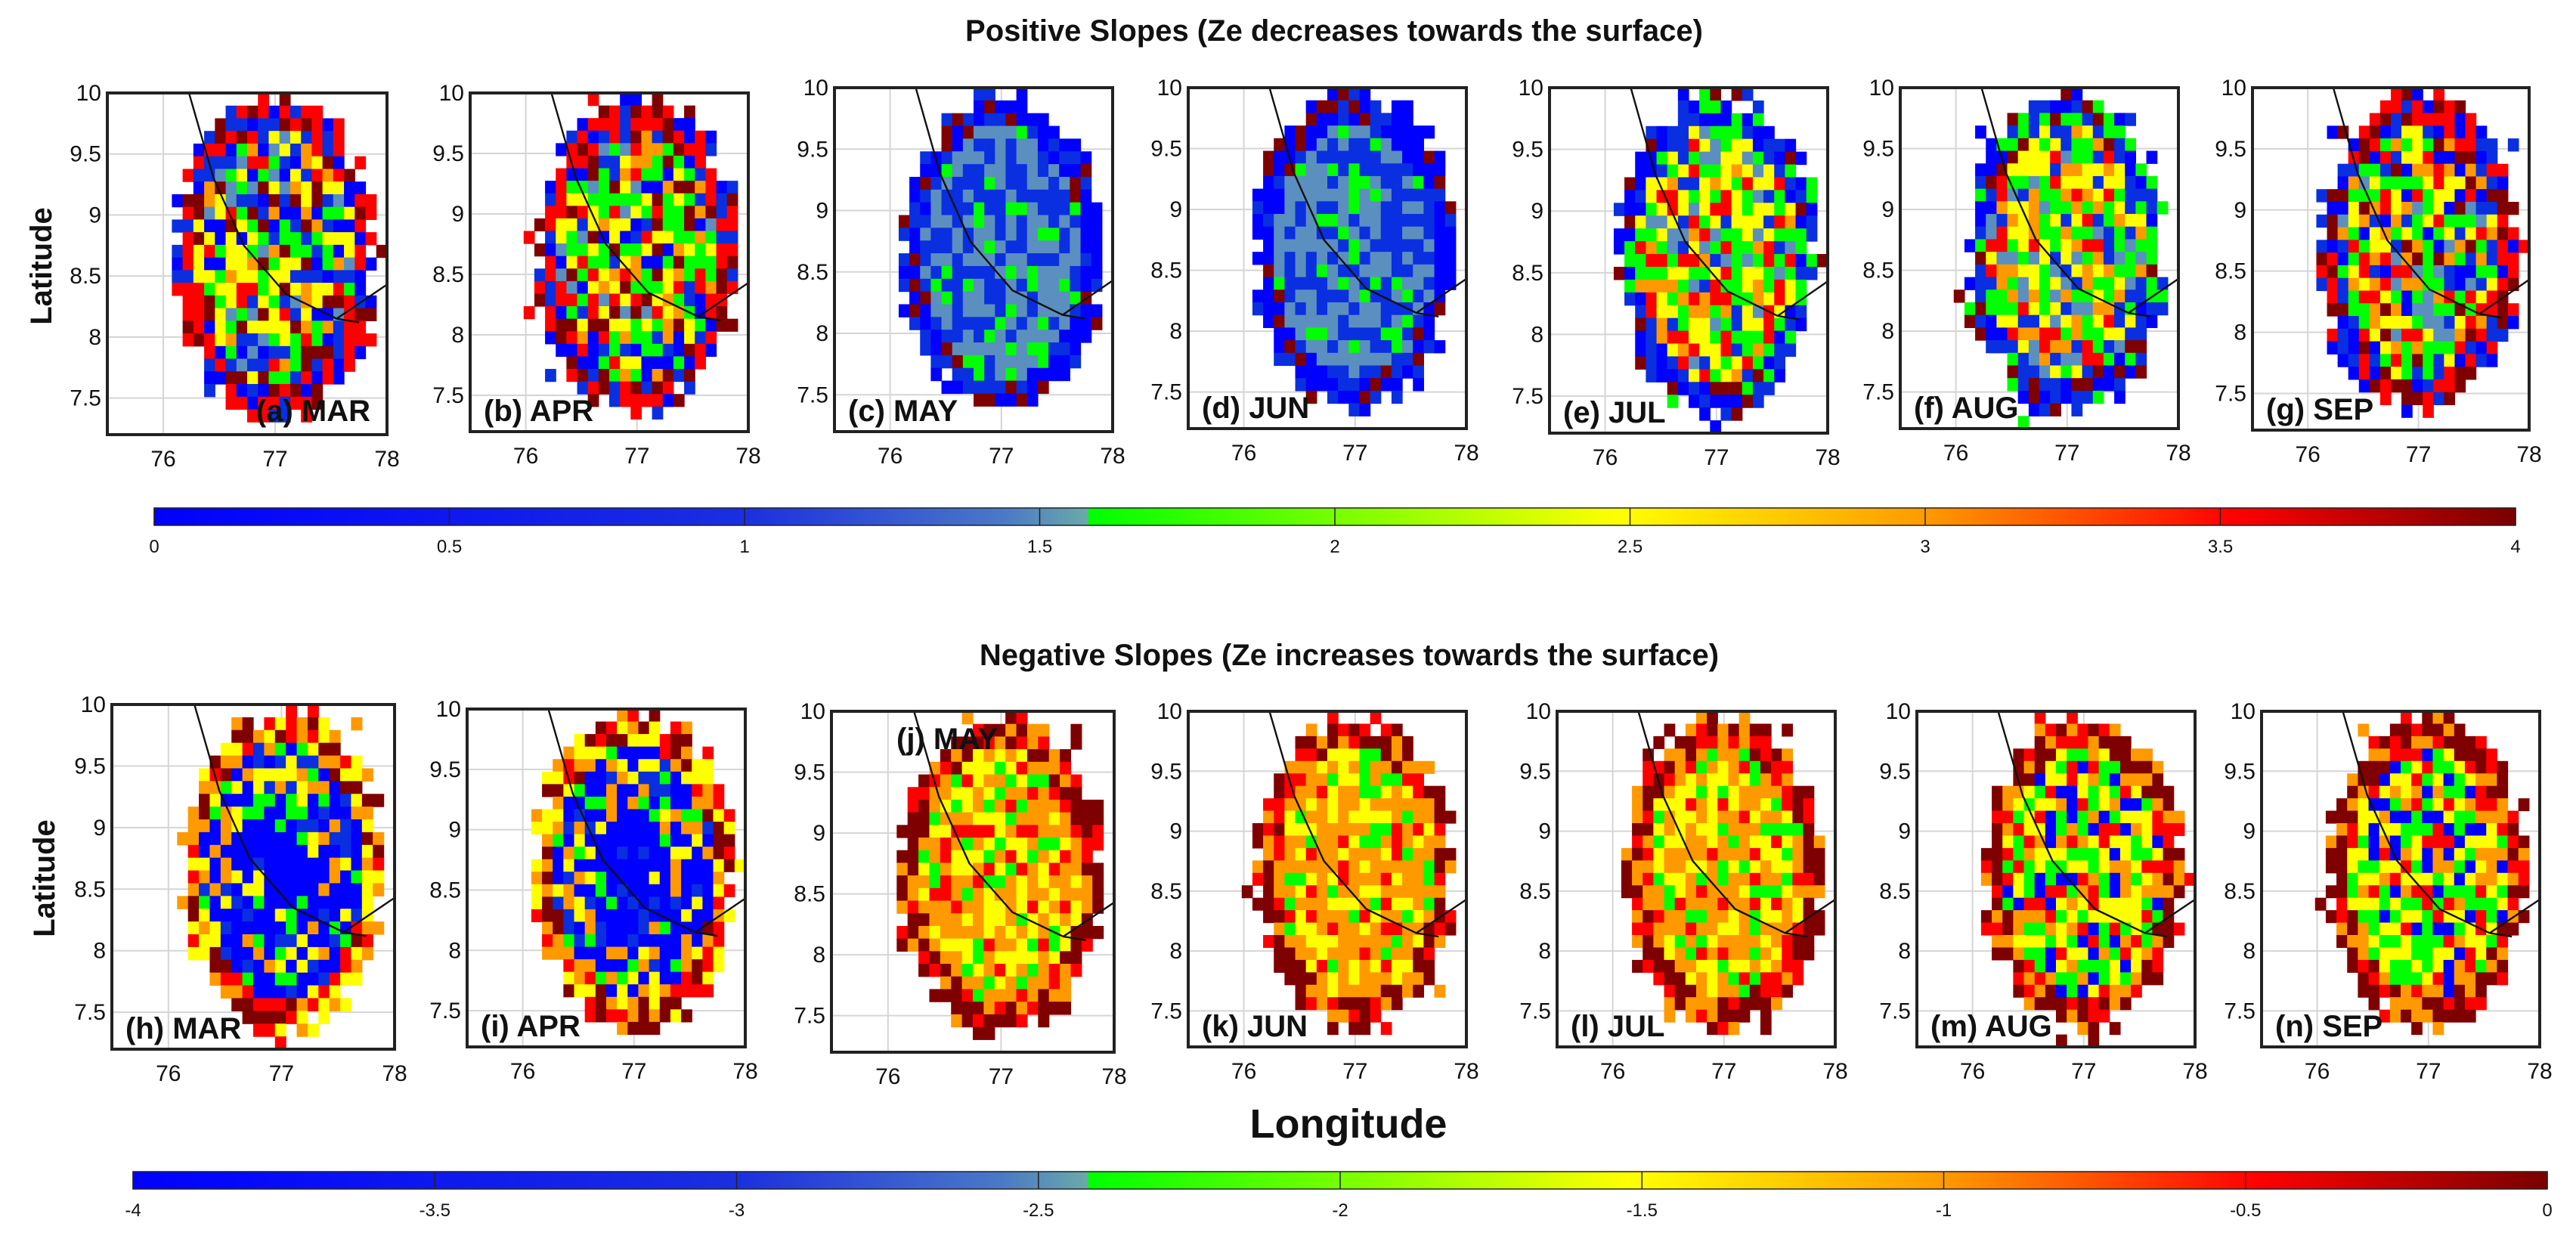 The image size is (2576, 1251). What do you see at coordinates (2088, 879) in the screenshot?
I see `heatmap-cells` at bounding box center [2088, 879].